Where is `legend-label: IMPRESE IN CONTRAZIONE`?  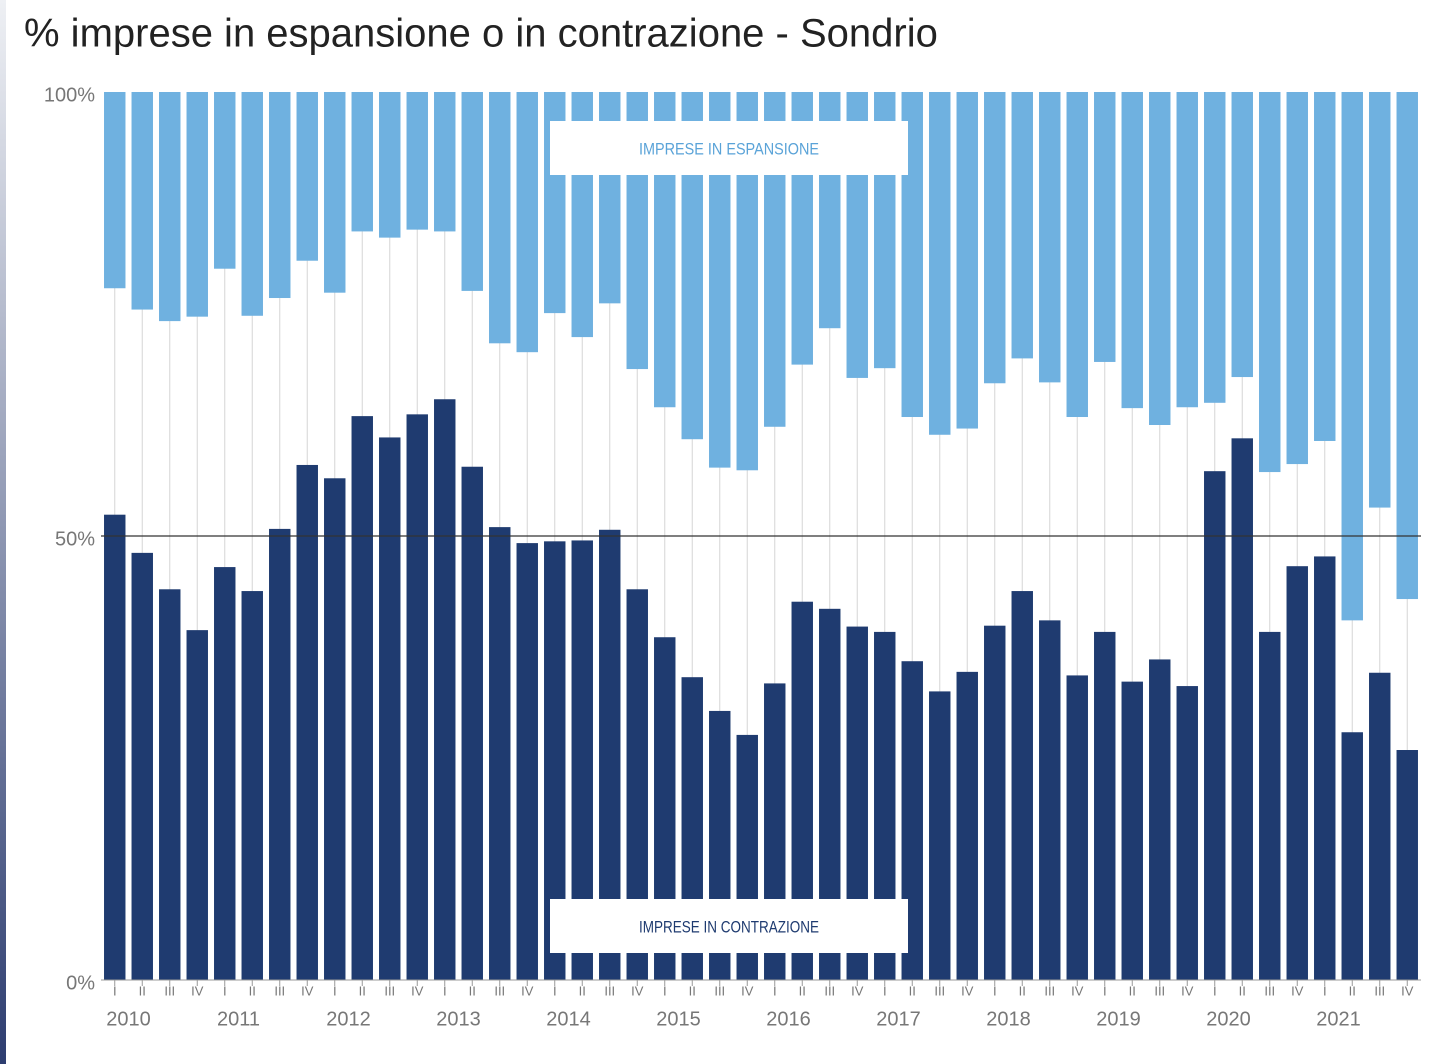
legend-label: IMPRESE IN CONTRAZIONE is located at coordinates (729, 926).